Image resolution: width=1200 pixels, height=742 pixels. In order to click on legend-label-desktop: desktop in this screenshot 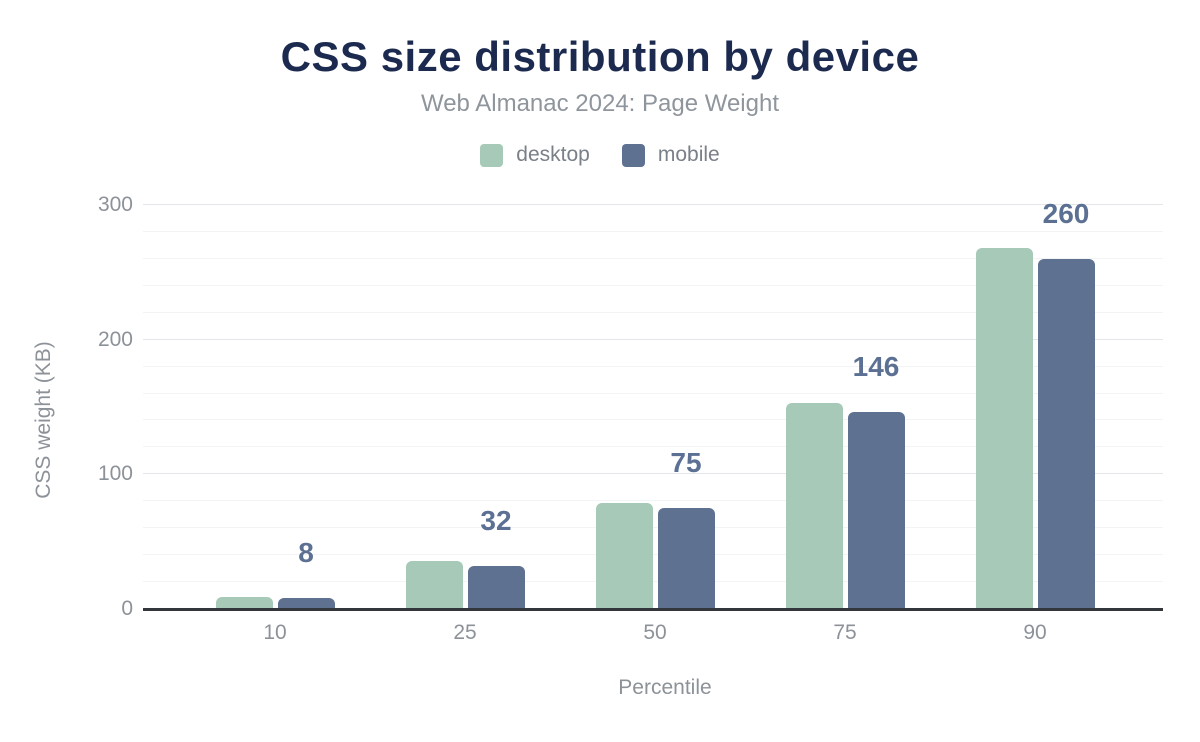, I will do `click(553, 154)`.